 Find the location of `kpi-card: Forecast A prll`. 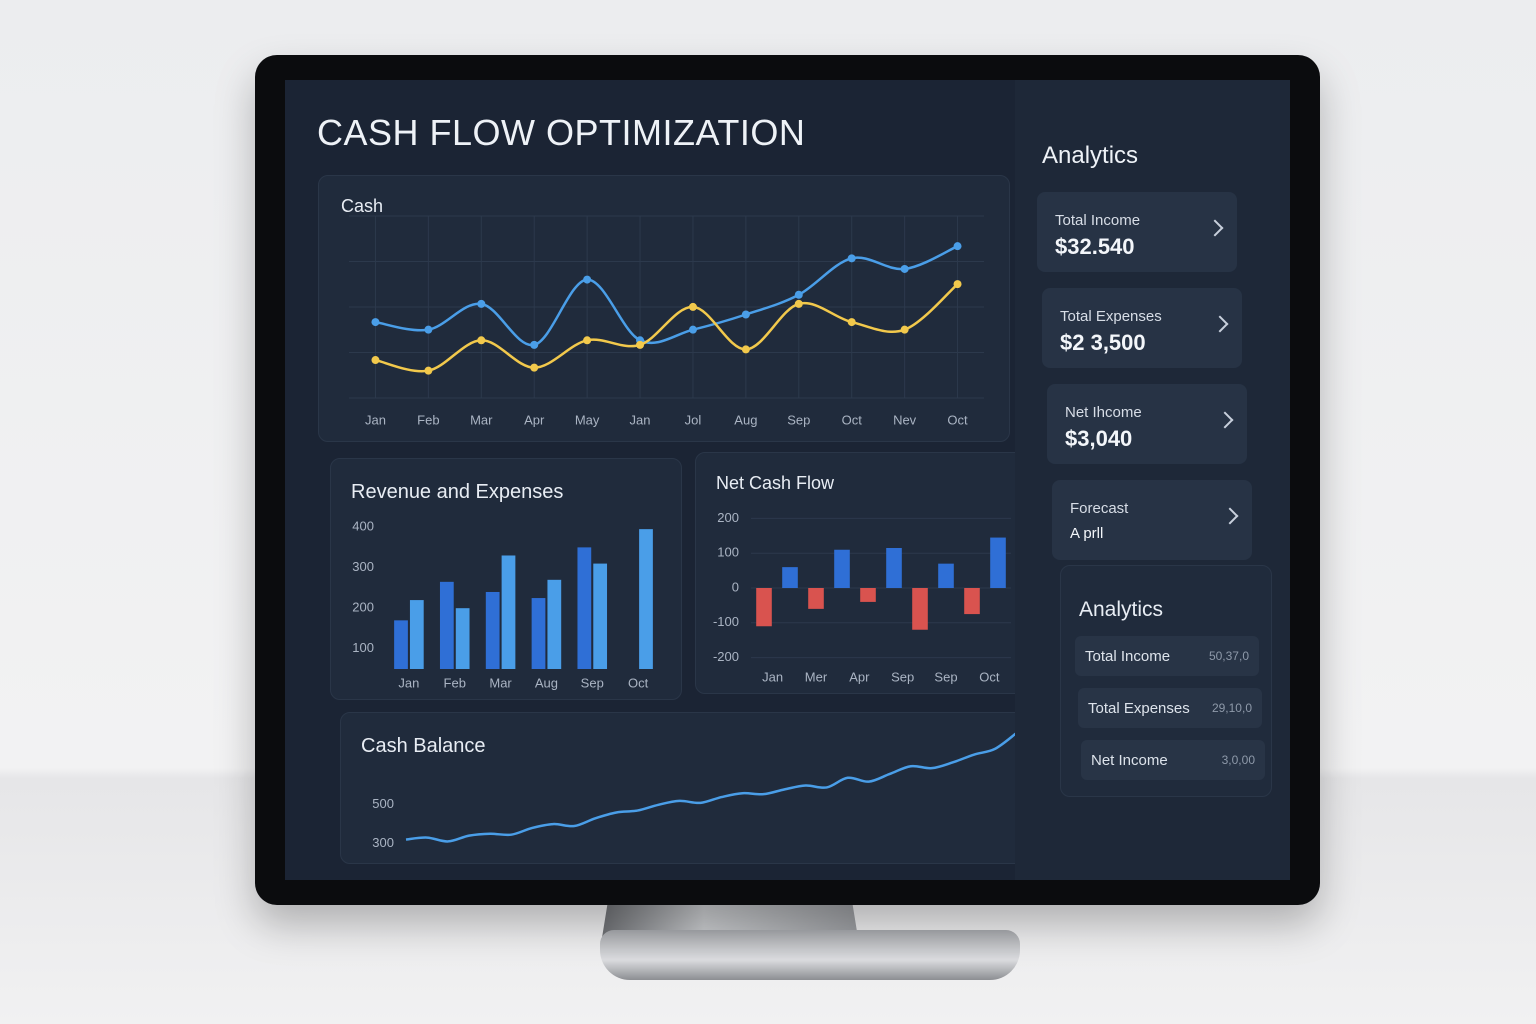

kpi-card: Forecast A prll is located at coordinates (1152, 520).